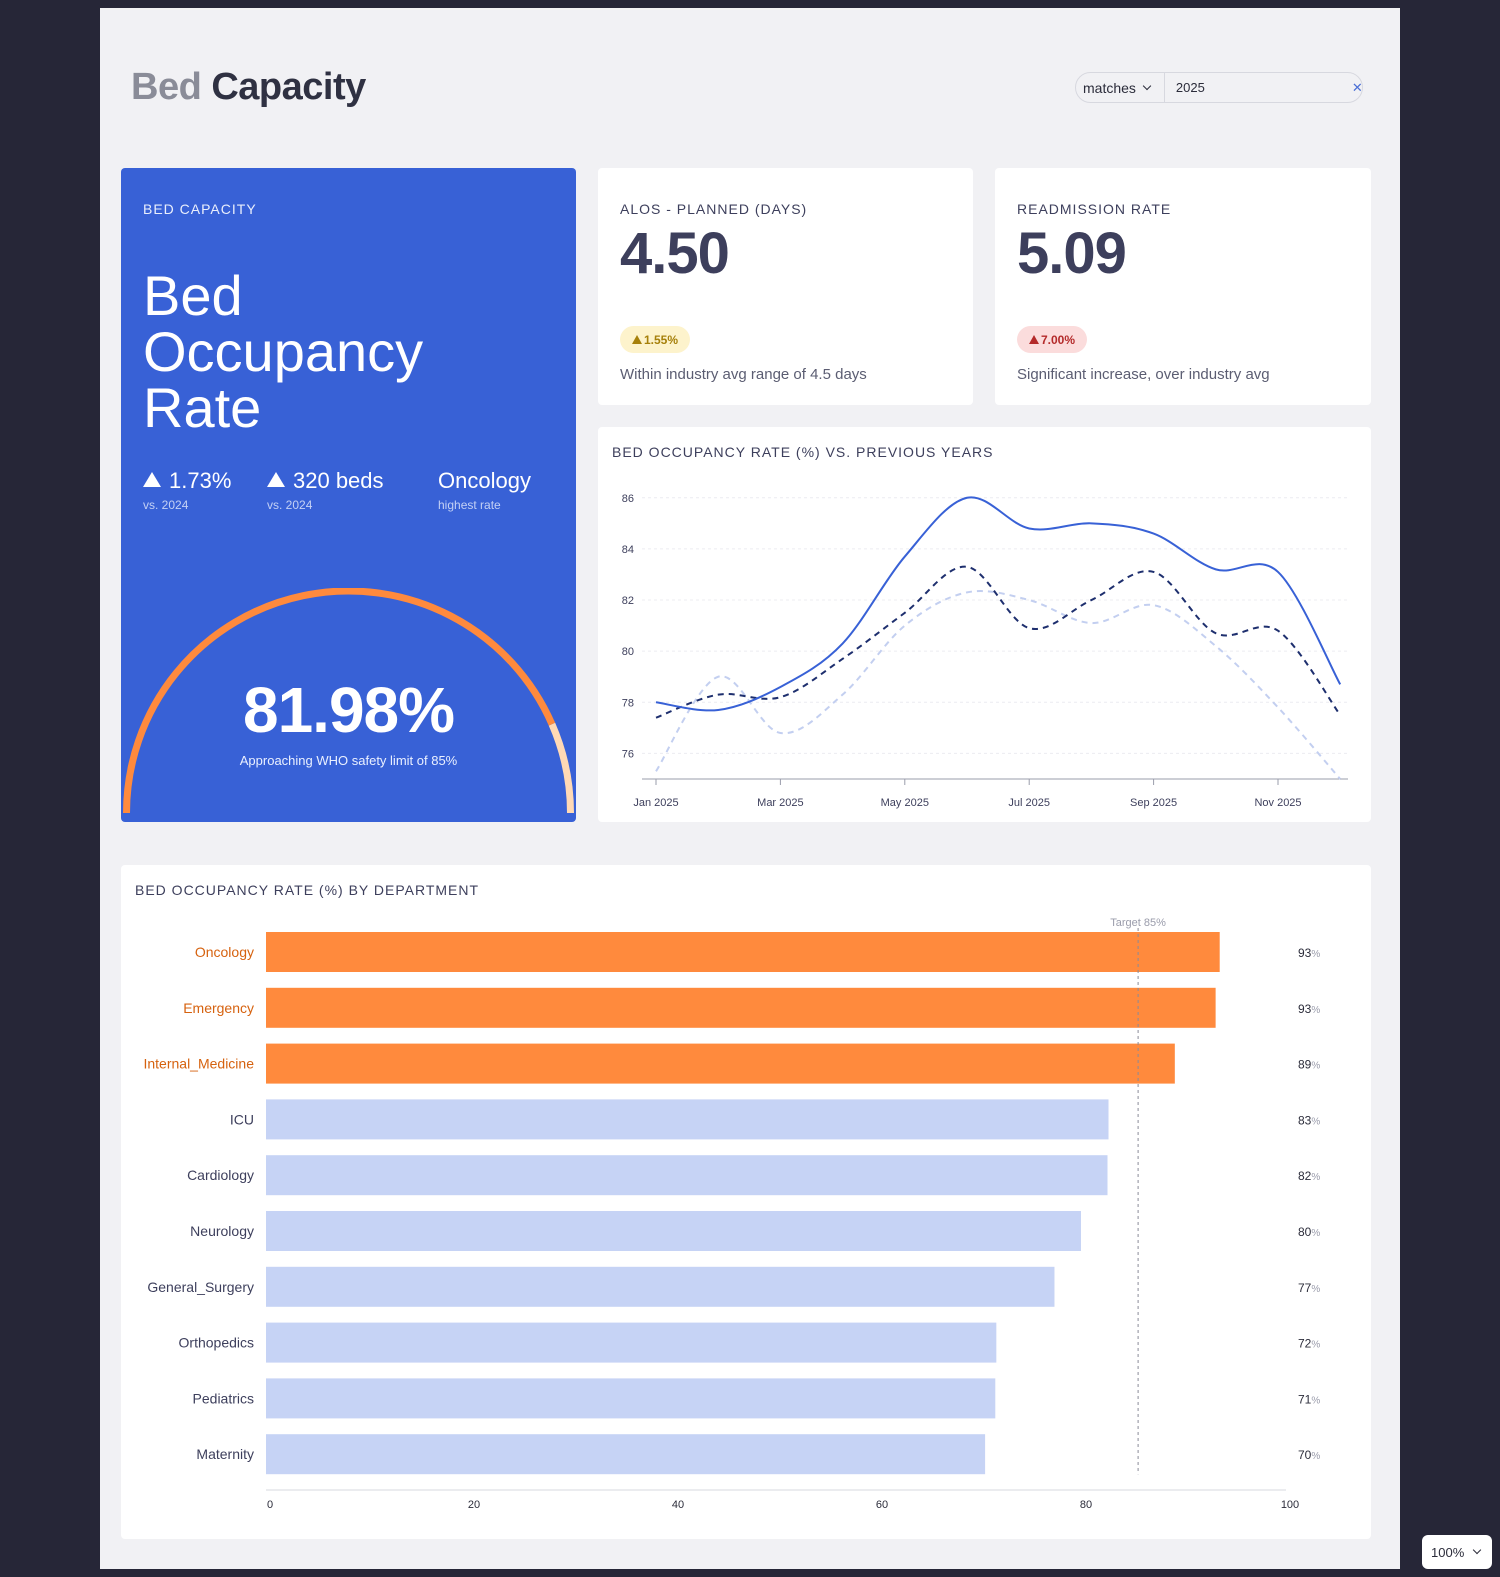  I want to click on x-tick-label: 100, so click(1290, 1505).